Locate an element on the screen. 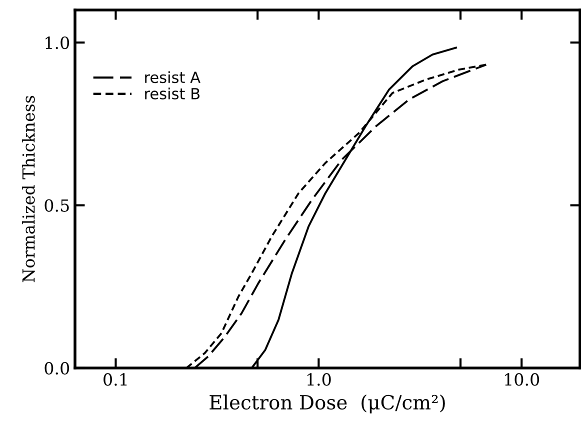 Image resolution: width=581 pixels, height=441 pixels. x-axis-title: Electron Dose (μC/cm²) is located at coordinates (327, 404).